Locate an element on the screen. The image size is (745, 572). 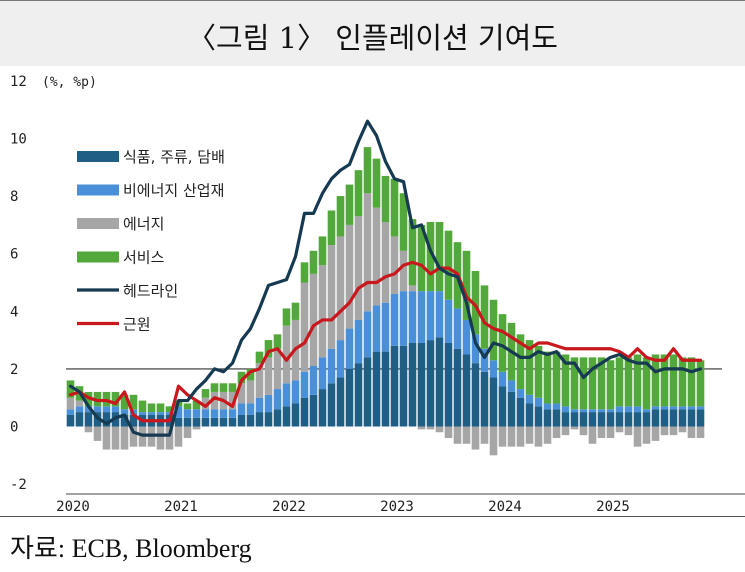
source-note: 자료: ECB, Bloomberg is located at coordinates (131, 548).